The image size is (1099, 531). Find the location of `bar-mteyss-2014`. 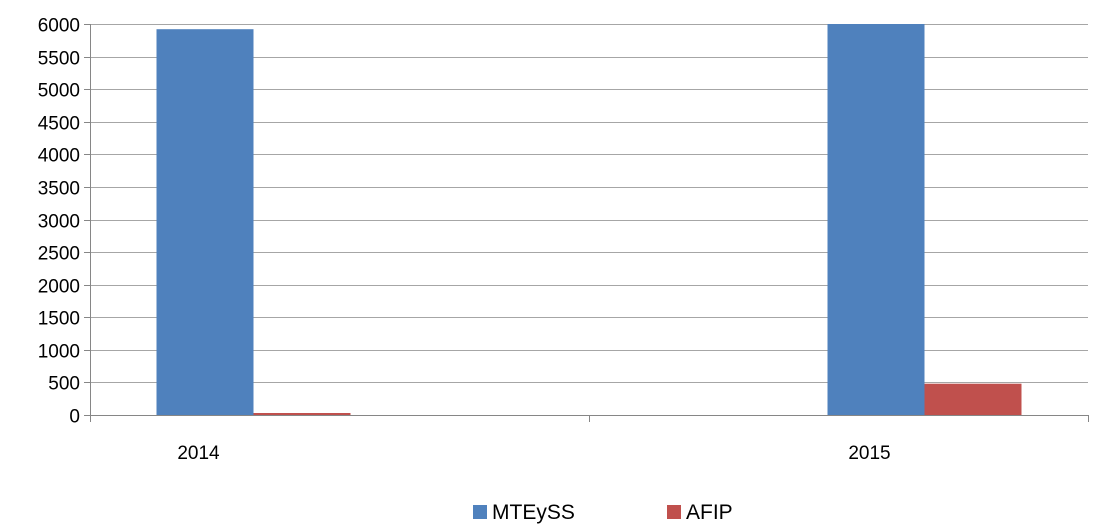

bar-mteyss-2014 is located at coordinates (205, 222).